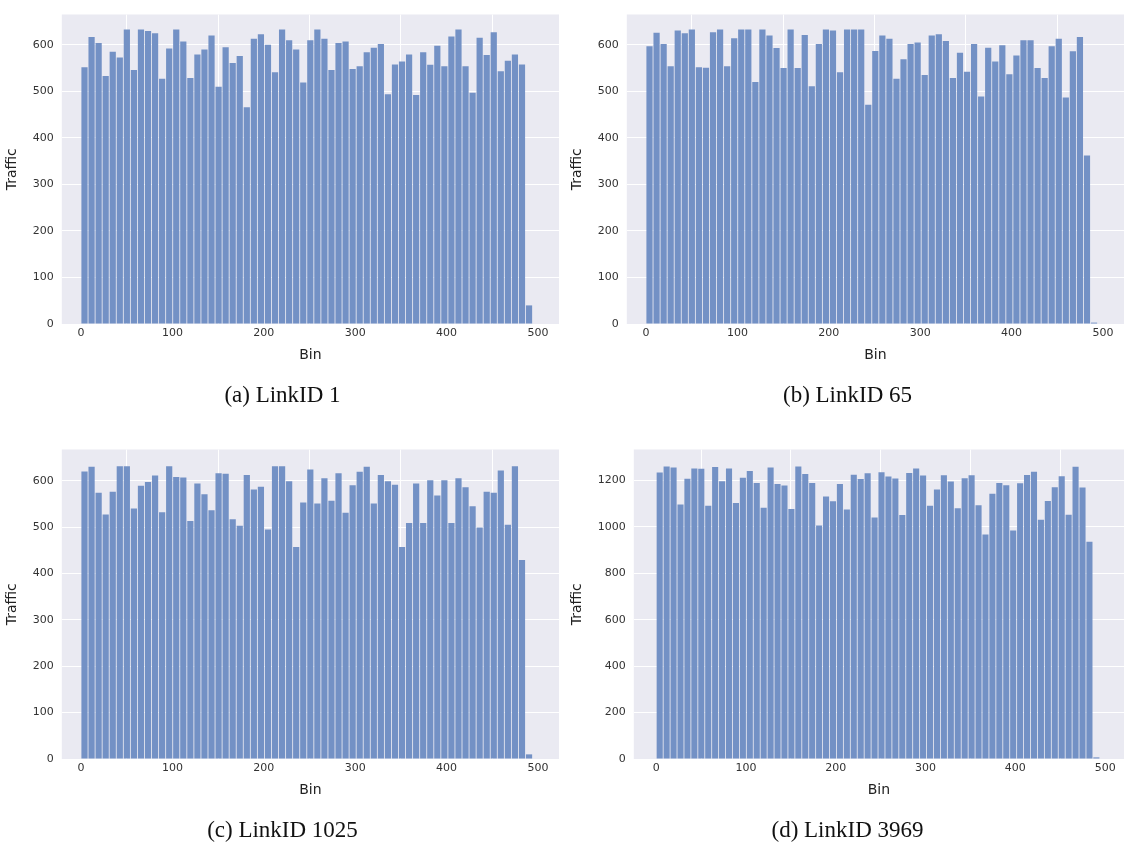  What do you see at coordinates (611, 526) in the screenshot?
I see `y-tick-label: 1000` at bounding box center [611, 526].